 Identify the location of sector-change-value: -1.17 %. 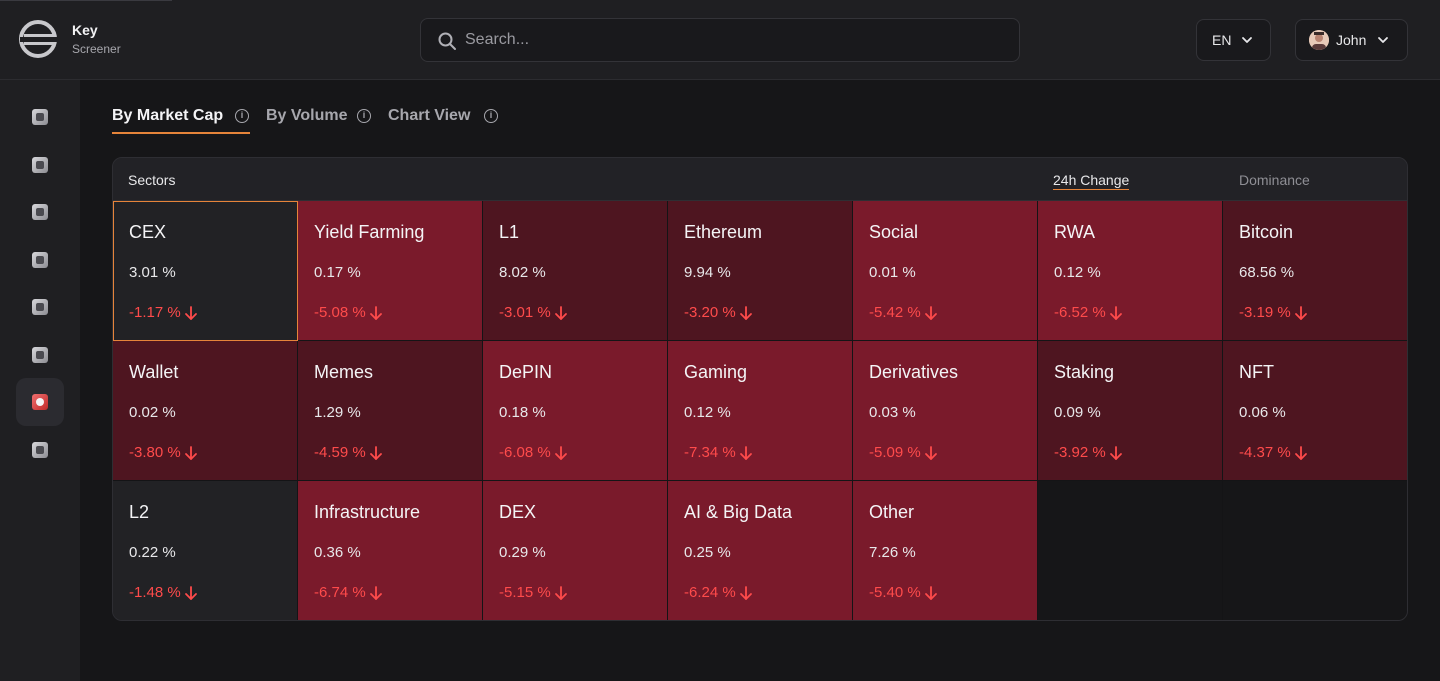
(155, 312).